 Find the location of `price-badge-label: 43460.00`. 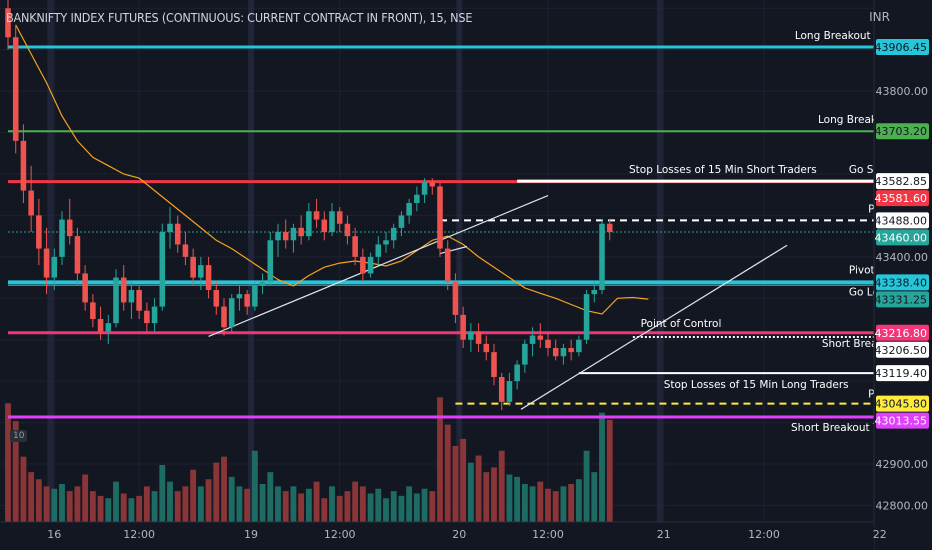

price-badge-label: 43460.00 is located at coordinates (901, 237).